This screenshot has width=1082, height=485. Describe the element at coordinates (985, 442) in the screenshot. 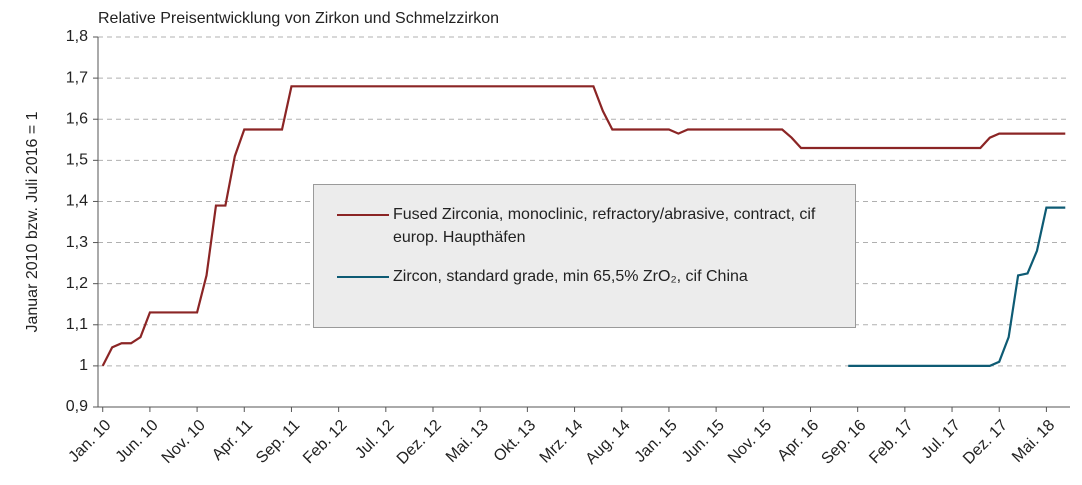

I see `x-tick-label: Dez. 17` at that location.